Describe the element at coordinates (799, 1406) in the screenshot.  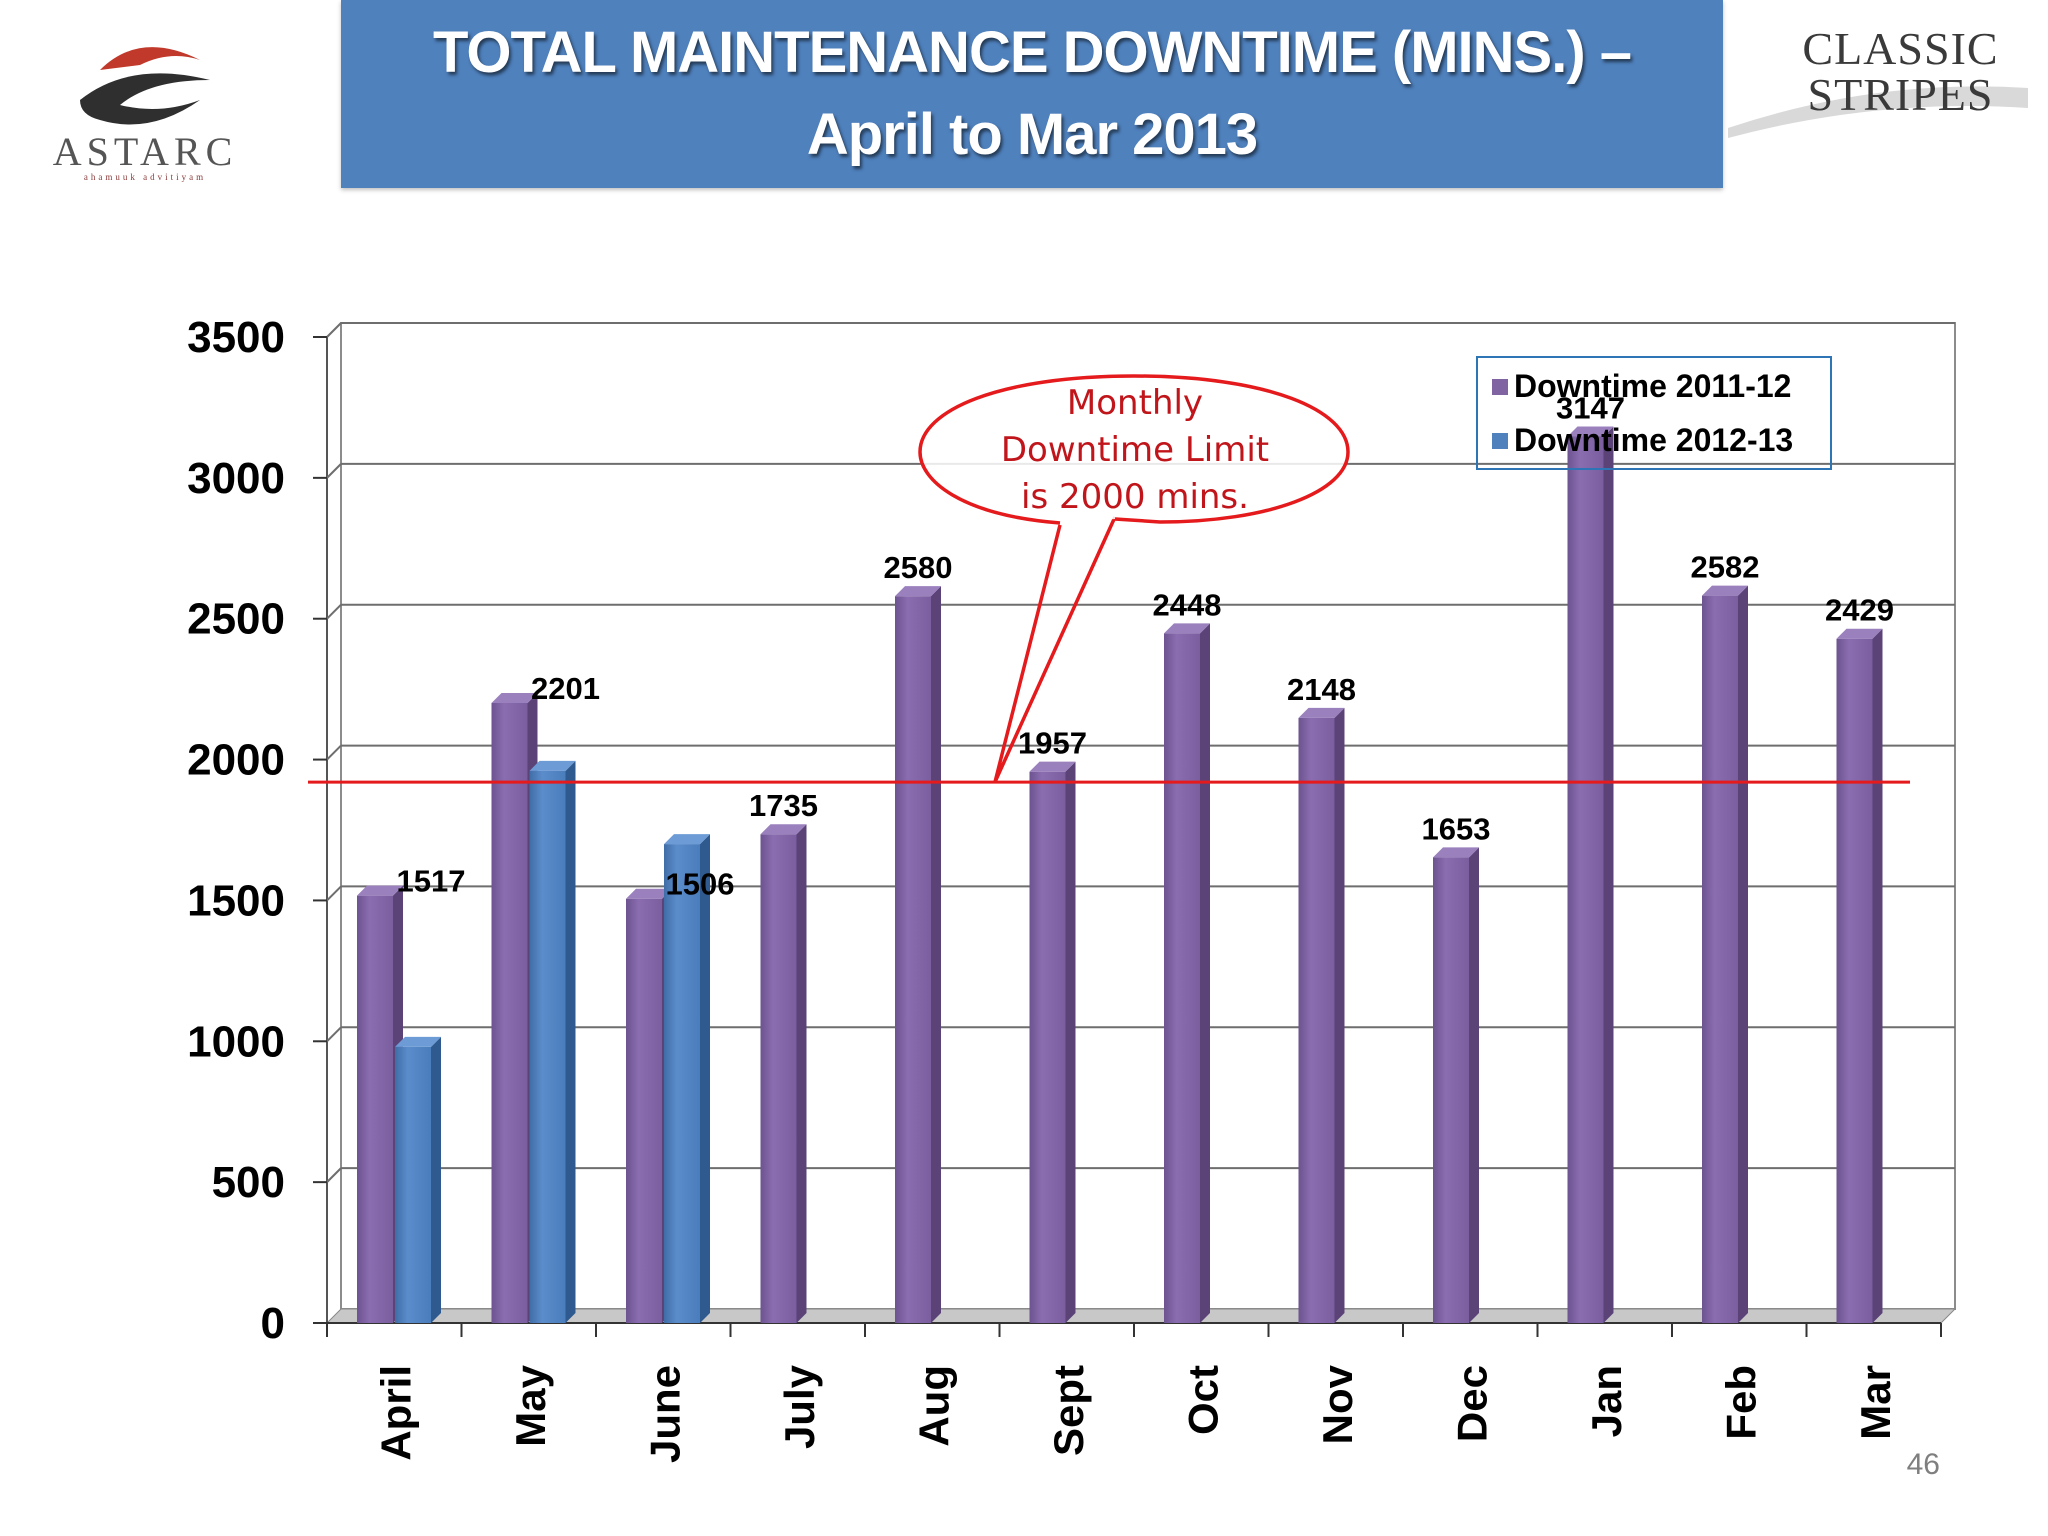
I see `x-tick-label: July` at that location.